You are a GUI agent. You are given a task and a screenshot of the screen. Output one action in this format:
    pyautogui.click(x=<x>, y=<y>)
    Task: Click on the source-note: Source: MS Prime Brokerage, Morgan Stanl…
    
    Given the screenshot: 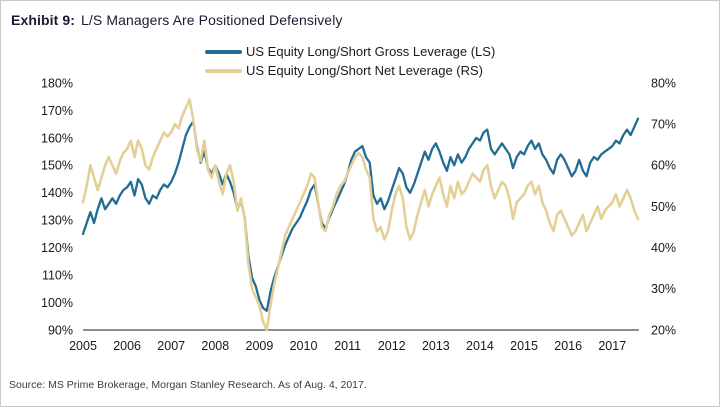 What is the action you would take?
    pyautogui.click(x=188, y=385)
    